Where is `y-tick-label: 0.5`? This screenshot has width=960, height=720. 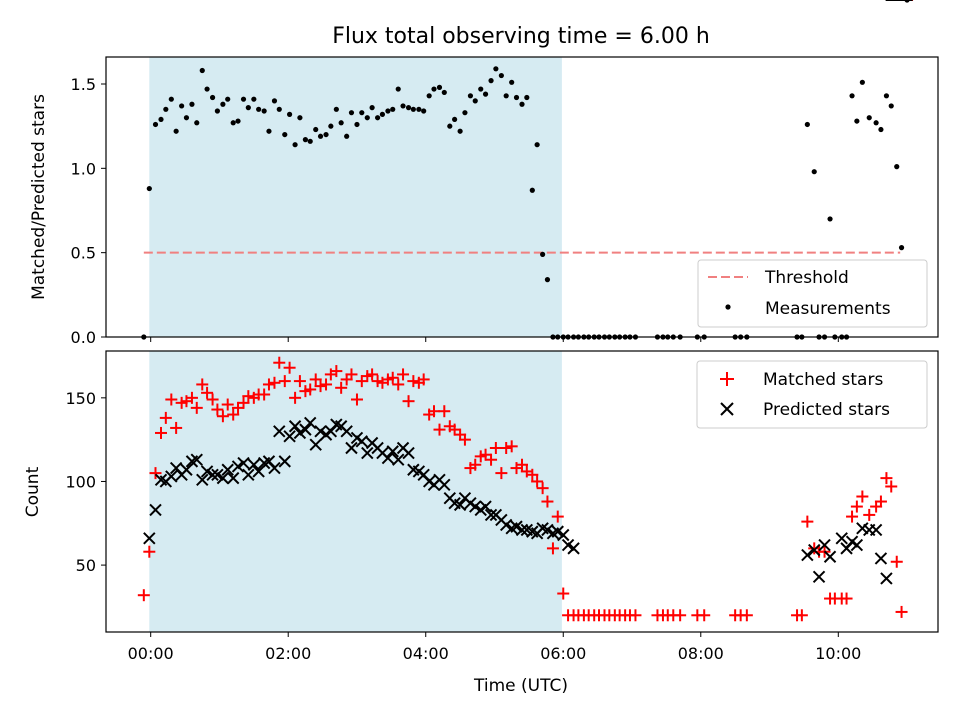 y-tick-label: 0.5 is located at coordinates (83, 253).